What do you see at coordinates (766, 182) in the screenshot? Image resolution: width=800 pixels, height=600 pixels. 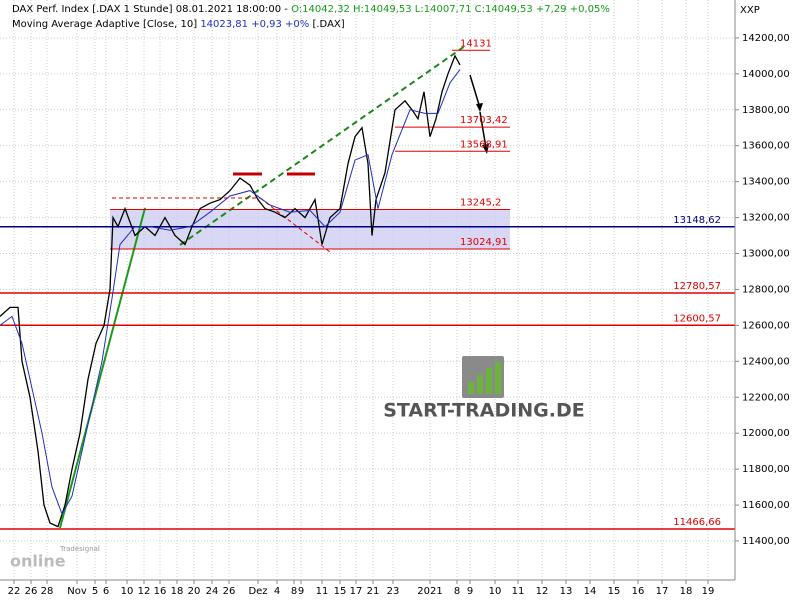 I see `y-tick-label: 13400,00` at bounding box center [766, 182].